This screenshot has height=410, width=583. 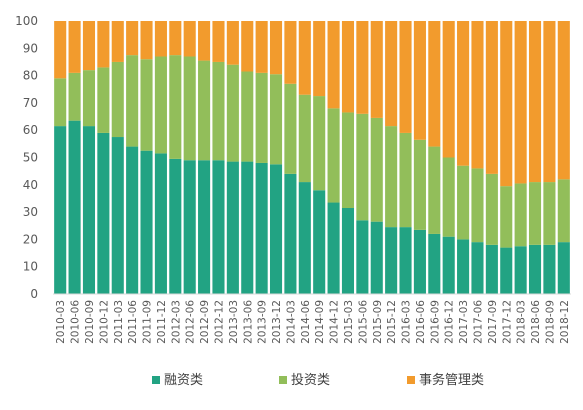 I want to click on x-tick-label-2015-12: 2015-12, so click(x=392, y=322).